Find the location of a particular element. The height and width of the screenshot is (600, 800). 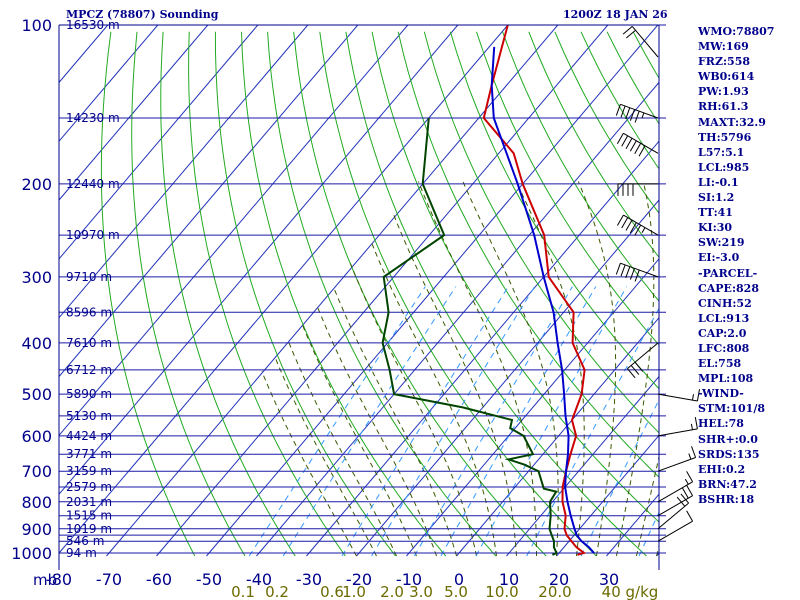

index-item: EHI:0.2 is located at coordinates (722, 469).